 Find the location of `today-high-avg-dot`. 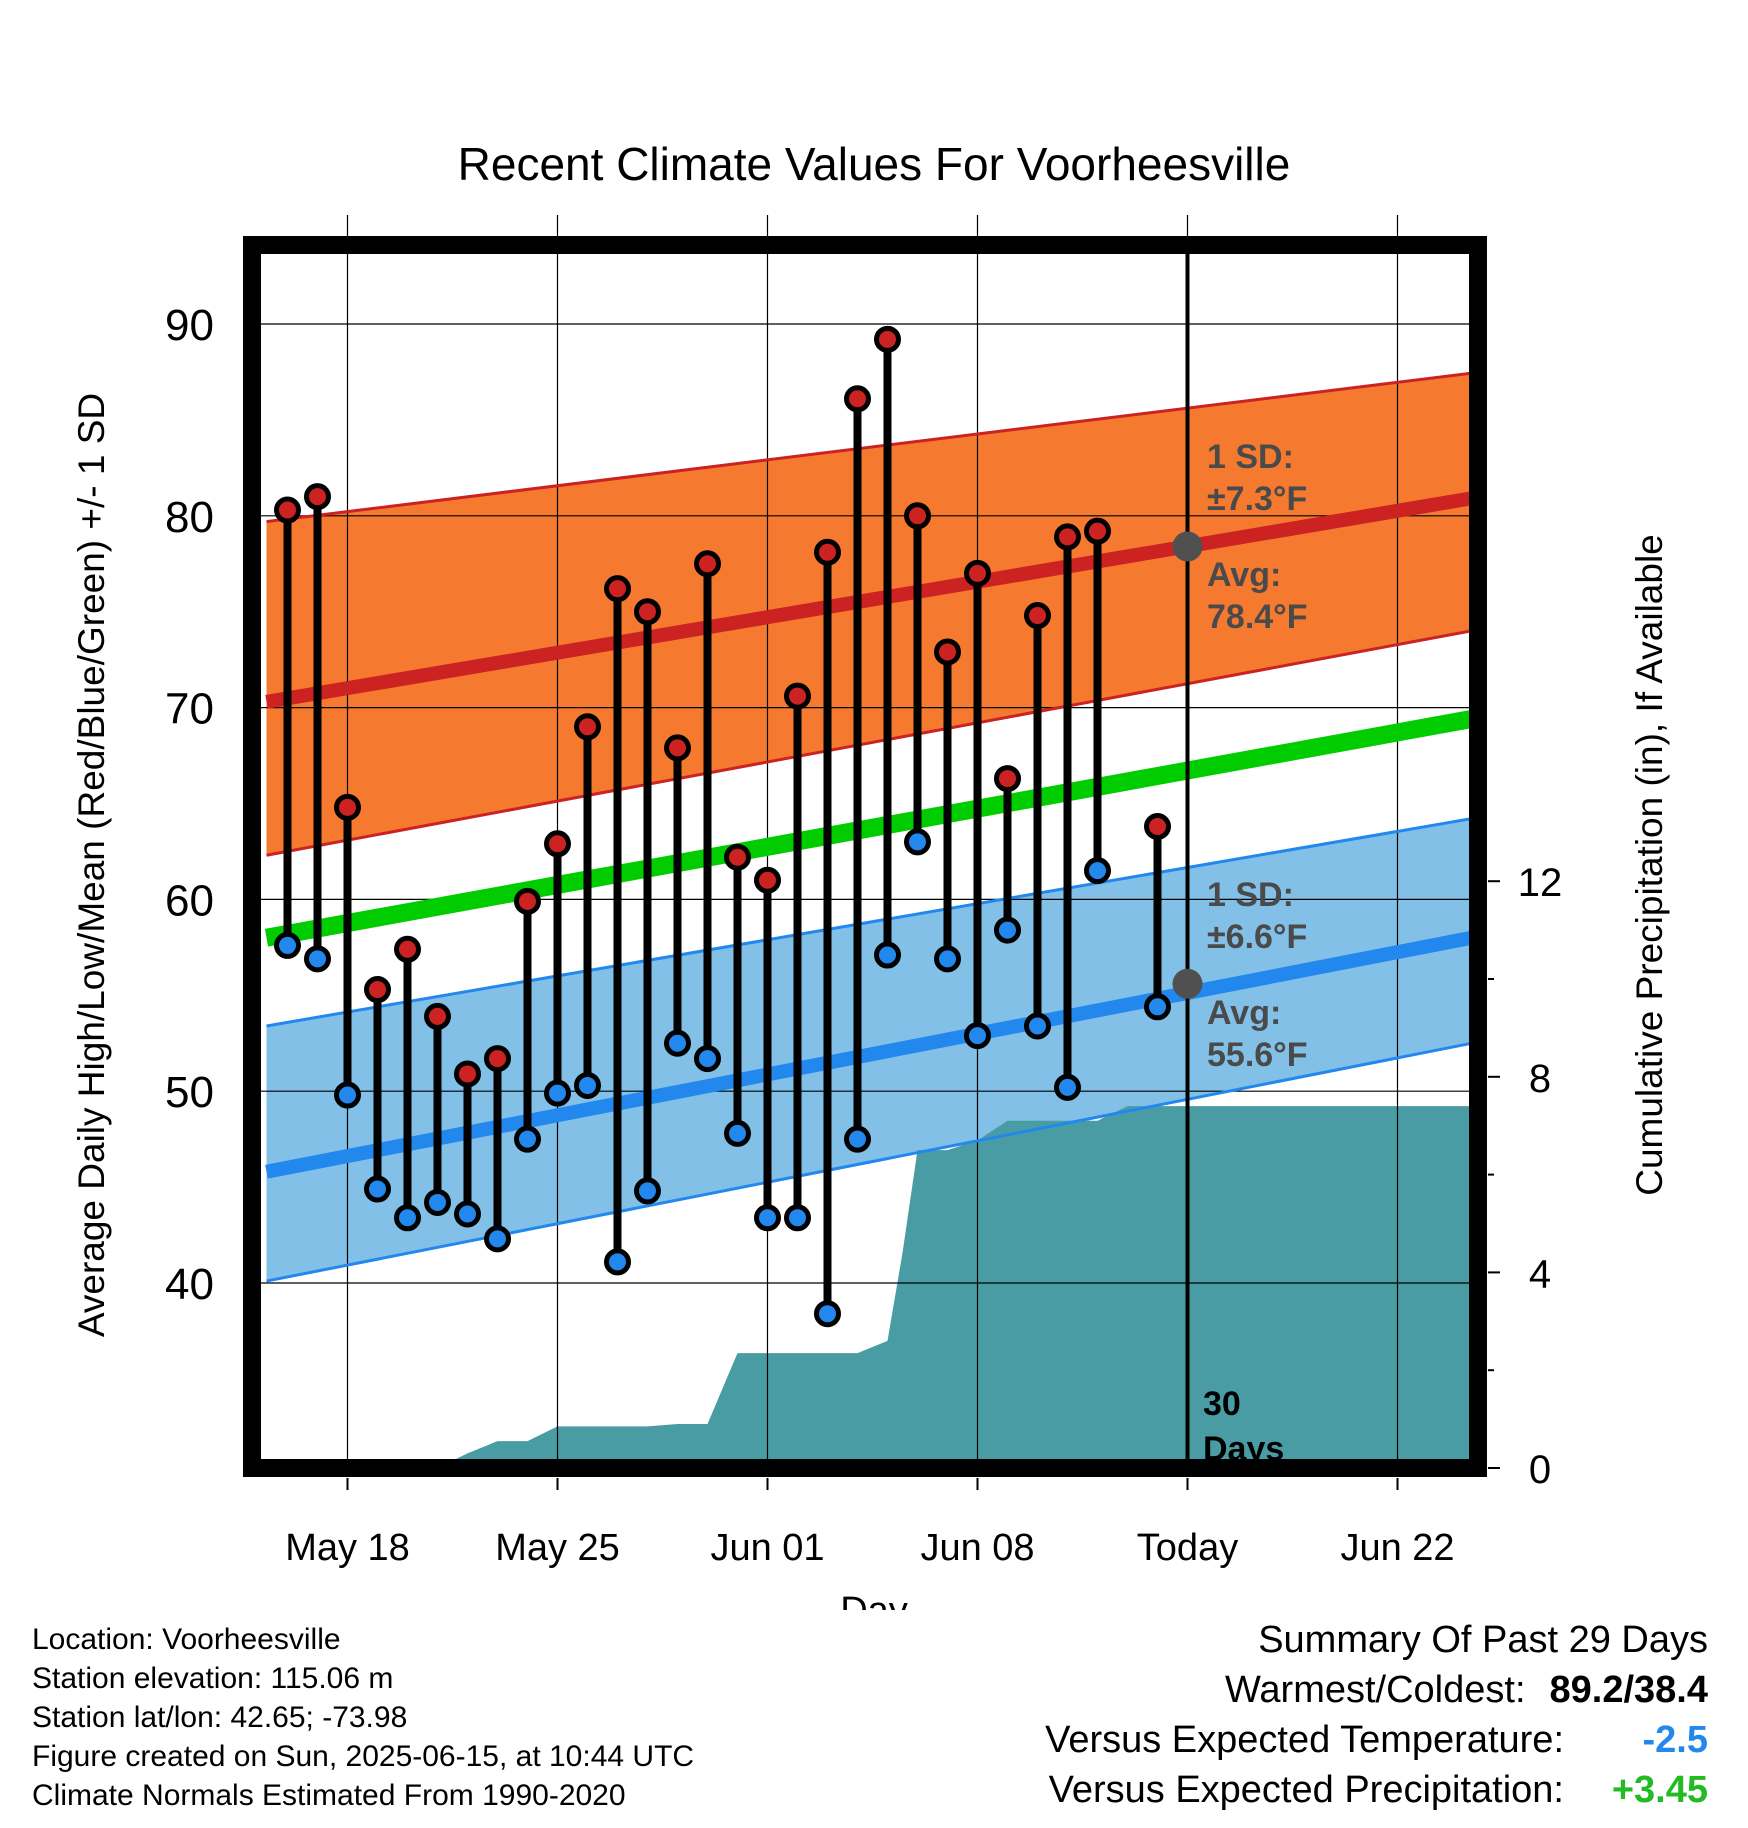

today-high-avg-dot is located at coordinates (1187, 546).